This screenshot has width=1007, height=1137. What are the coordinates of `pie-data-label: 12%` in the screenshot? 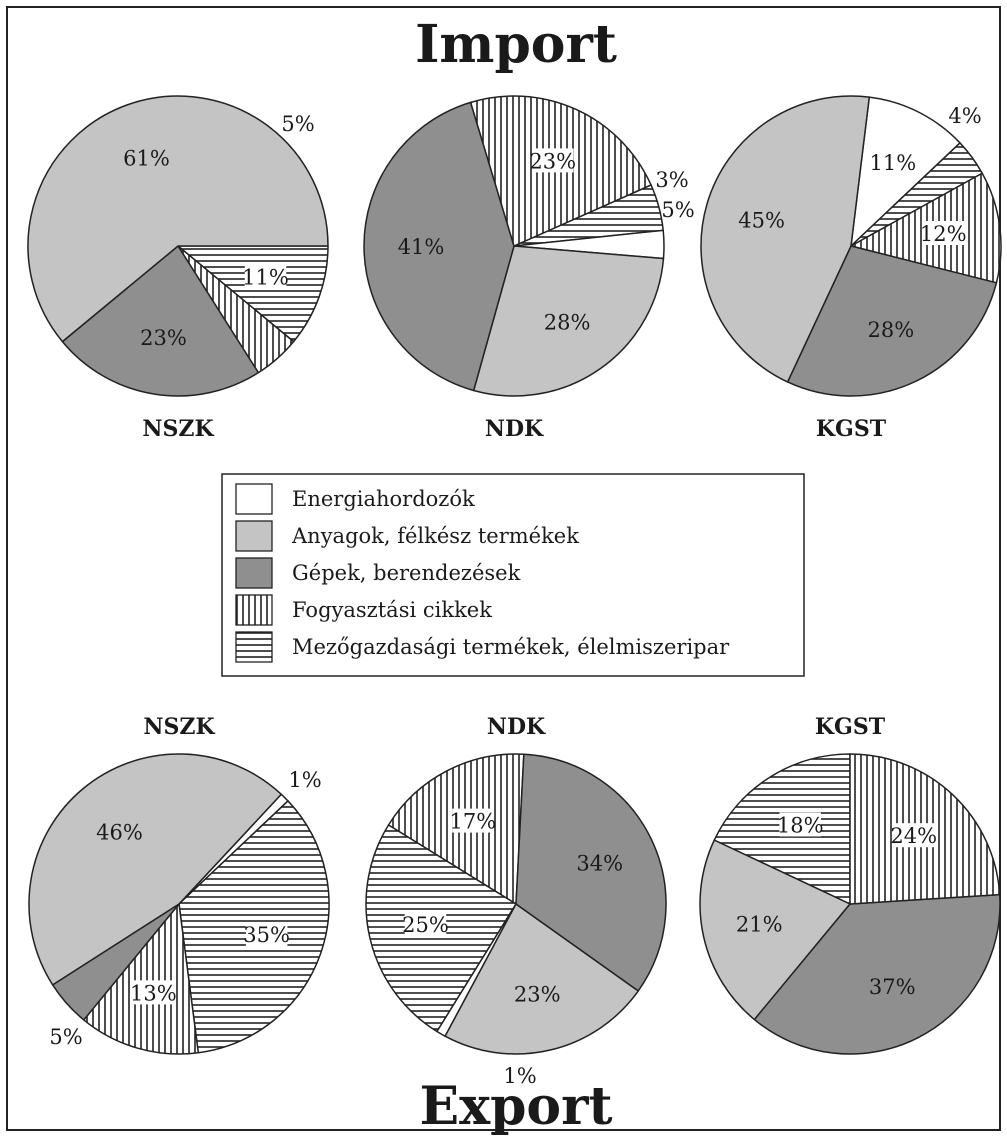 It's located at (943, 234).